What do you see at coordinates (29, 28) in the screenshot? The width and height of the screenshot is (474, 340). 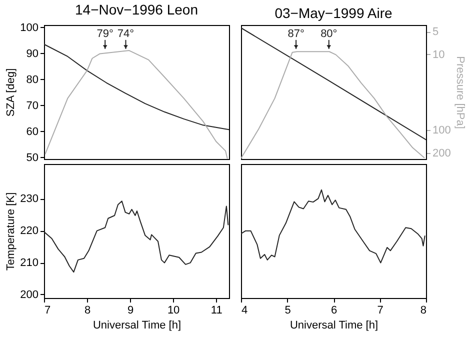 I see `y-tick-label: 100` at bounding box center [29, 28].